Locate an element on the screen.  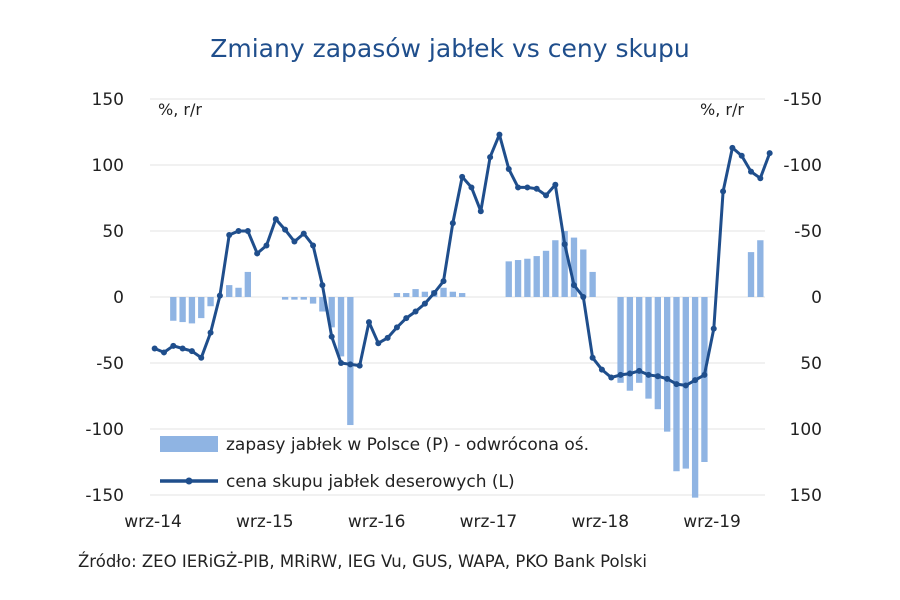
left-tick-label: 50 is located at coordinates (113, 232).